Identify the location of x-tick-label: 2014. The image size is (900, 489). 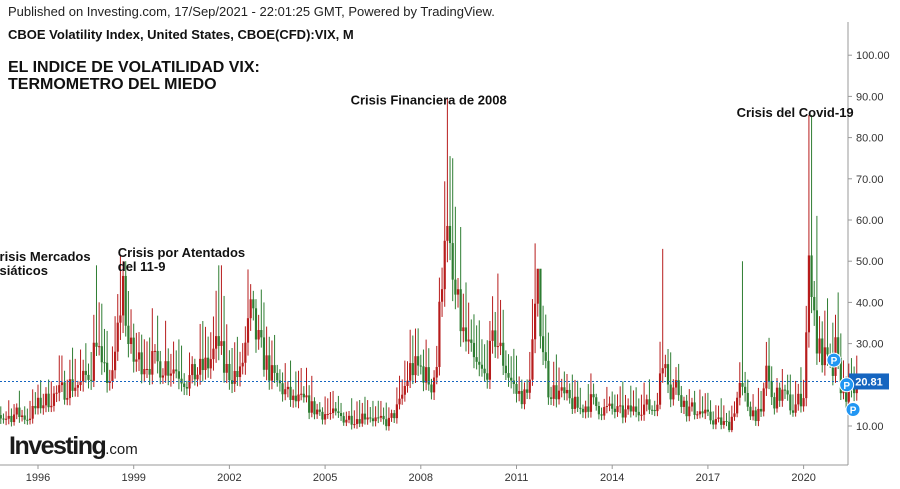
(612, 478).